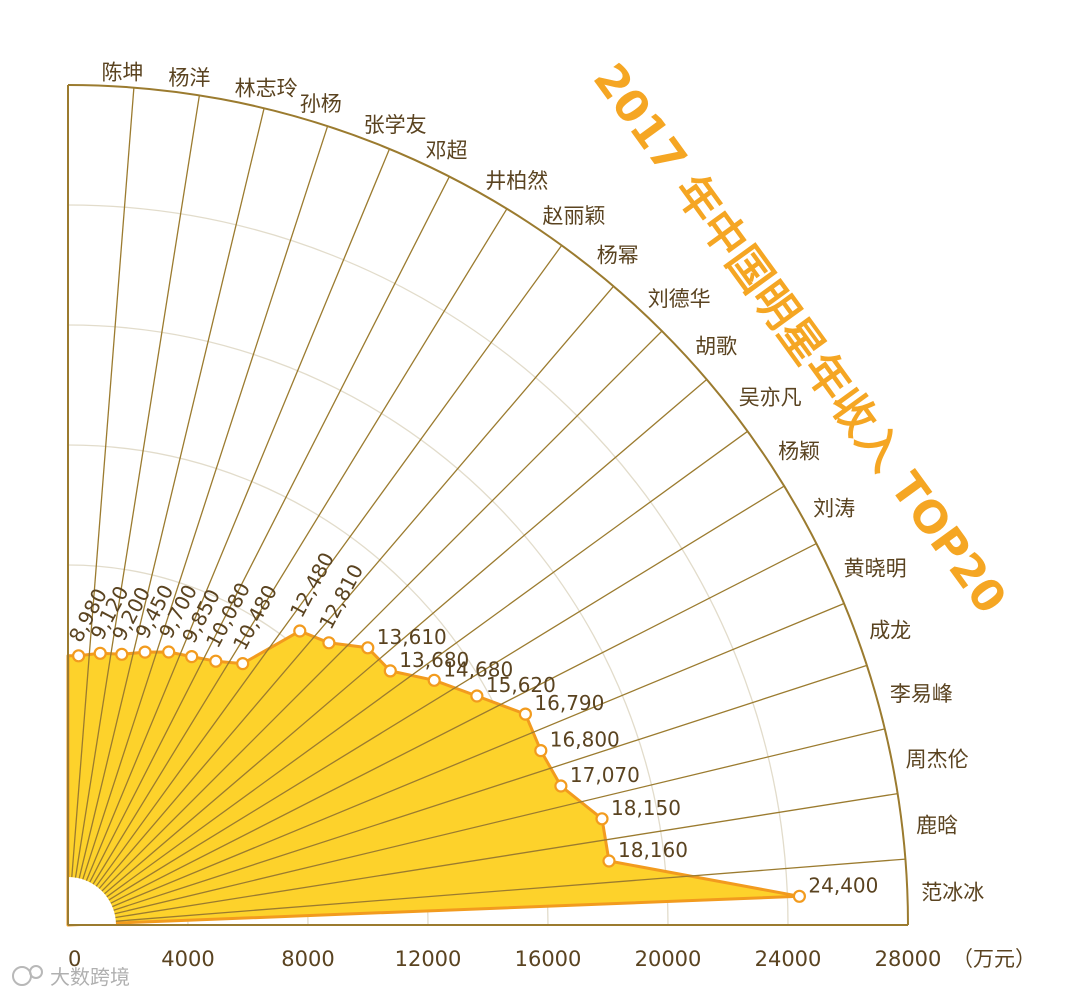 The height and width of the screenshot is (1004, 1080). What do you see at coordinates (653, 850) in the screenshot?
I see `value-label: 18,160` at bounding box center [653, 850].